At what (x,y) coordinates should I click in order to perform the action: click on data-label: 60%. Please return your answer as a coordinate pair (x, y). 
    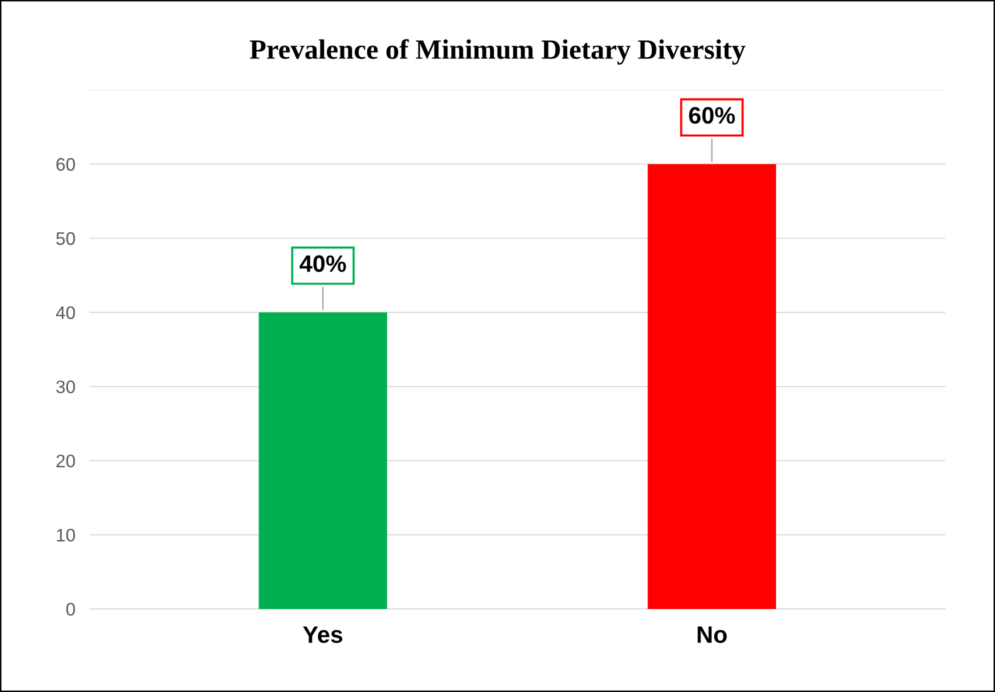
    Looking at the image, I should click on (712, 115).